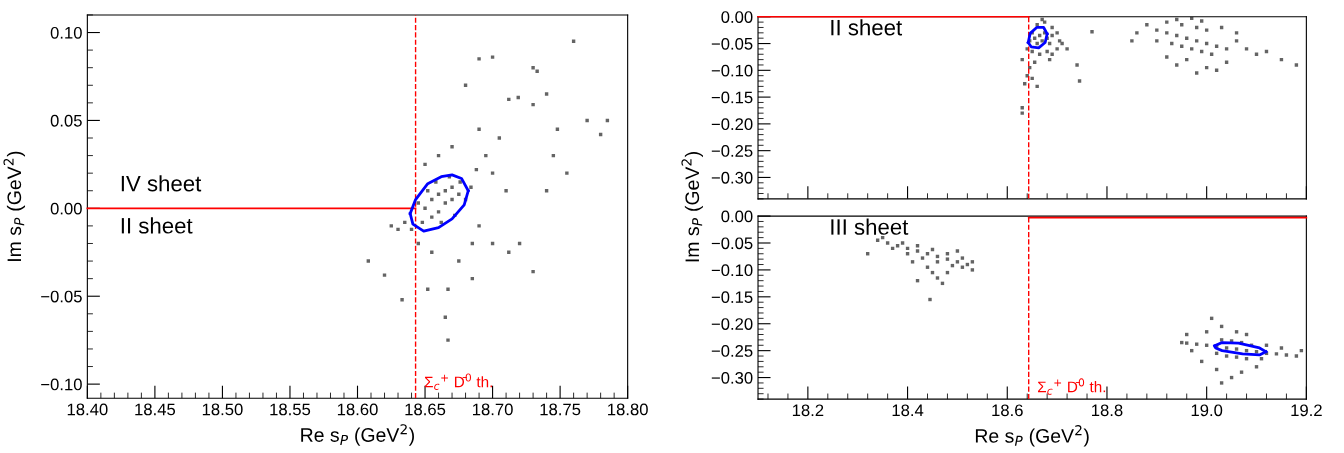 The height and width of the screenshot is (453, 1344). What do you see at coordinates (290, 409) in the screenshot?
I see `x-tick-label: 18.55` at bounding box center [290, 409].